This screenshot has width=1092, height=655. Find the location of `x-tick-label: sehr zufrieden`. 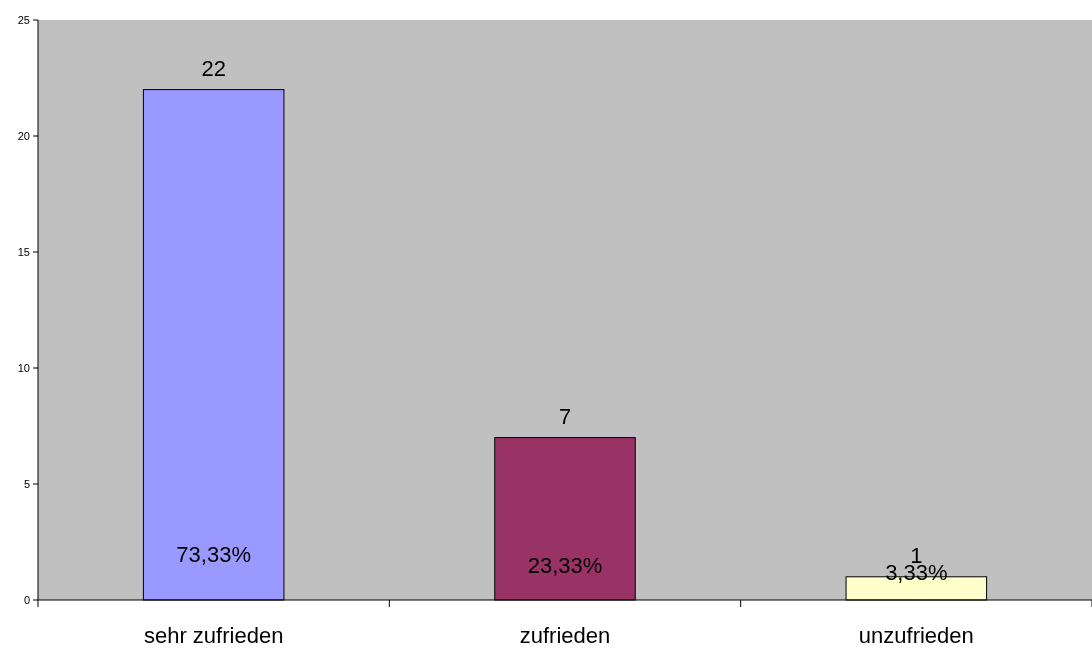

x-tick-label: sehr zufrieden is located at coordinates (213, 635).